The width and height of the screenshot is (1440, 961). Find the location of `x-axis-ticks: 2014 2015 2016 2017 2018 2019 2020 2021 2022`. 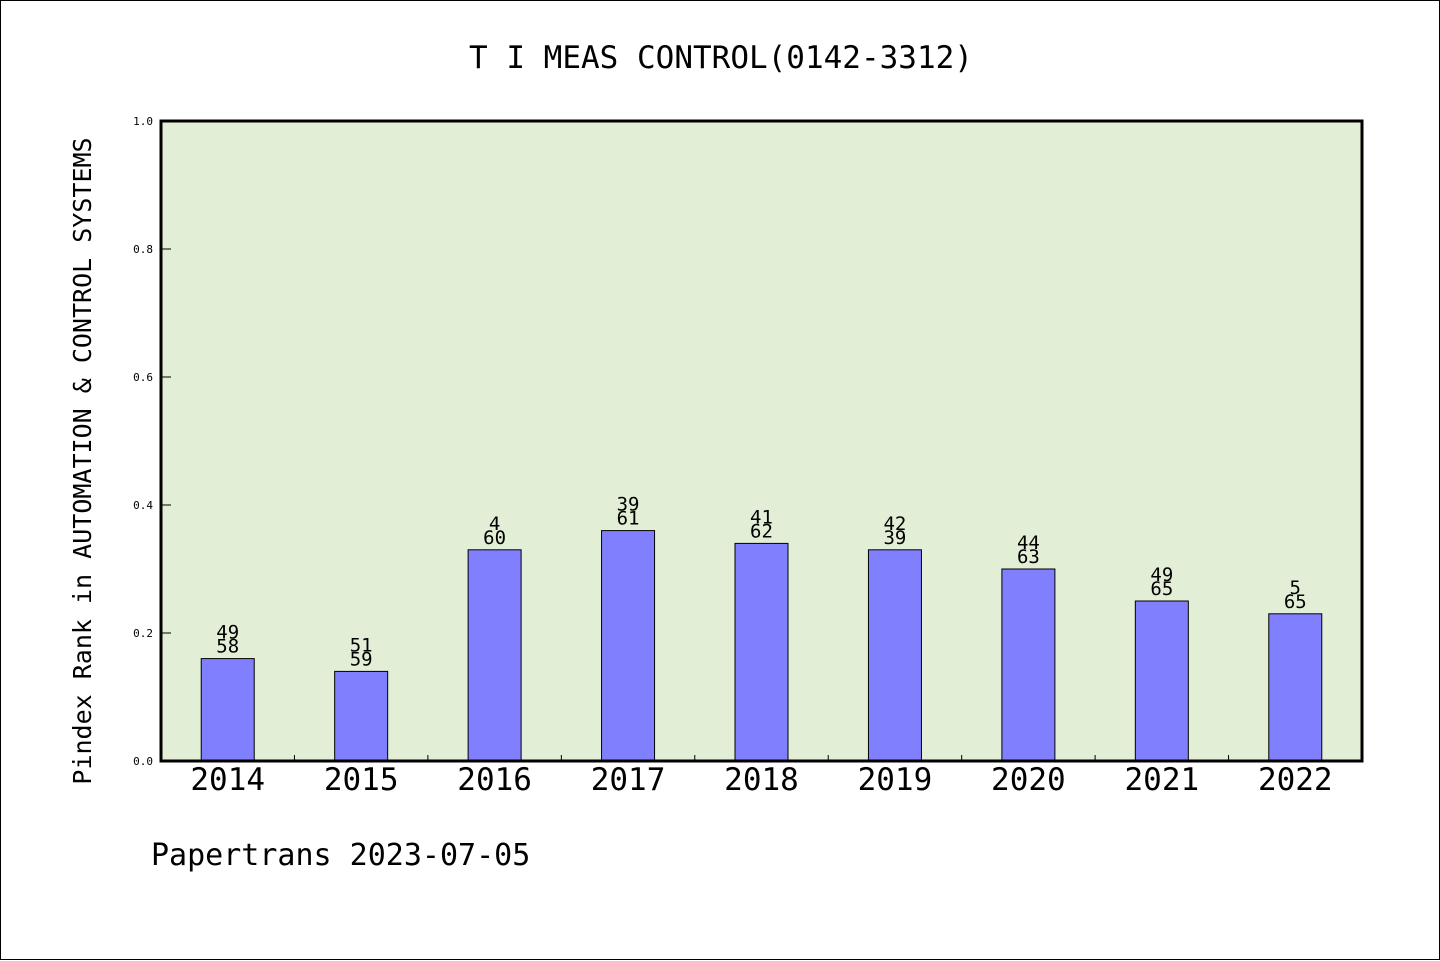

x-axis-ticks: 2014 2015 2016 2017 2018 2019 2020 2021 2022 is located at coordinates (761, 776).